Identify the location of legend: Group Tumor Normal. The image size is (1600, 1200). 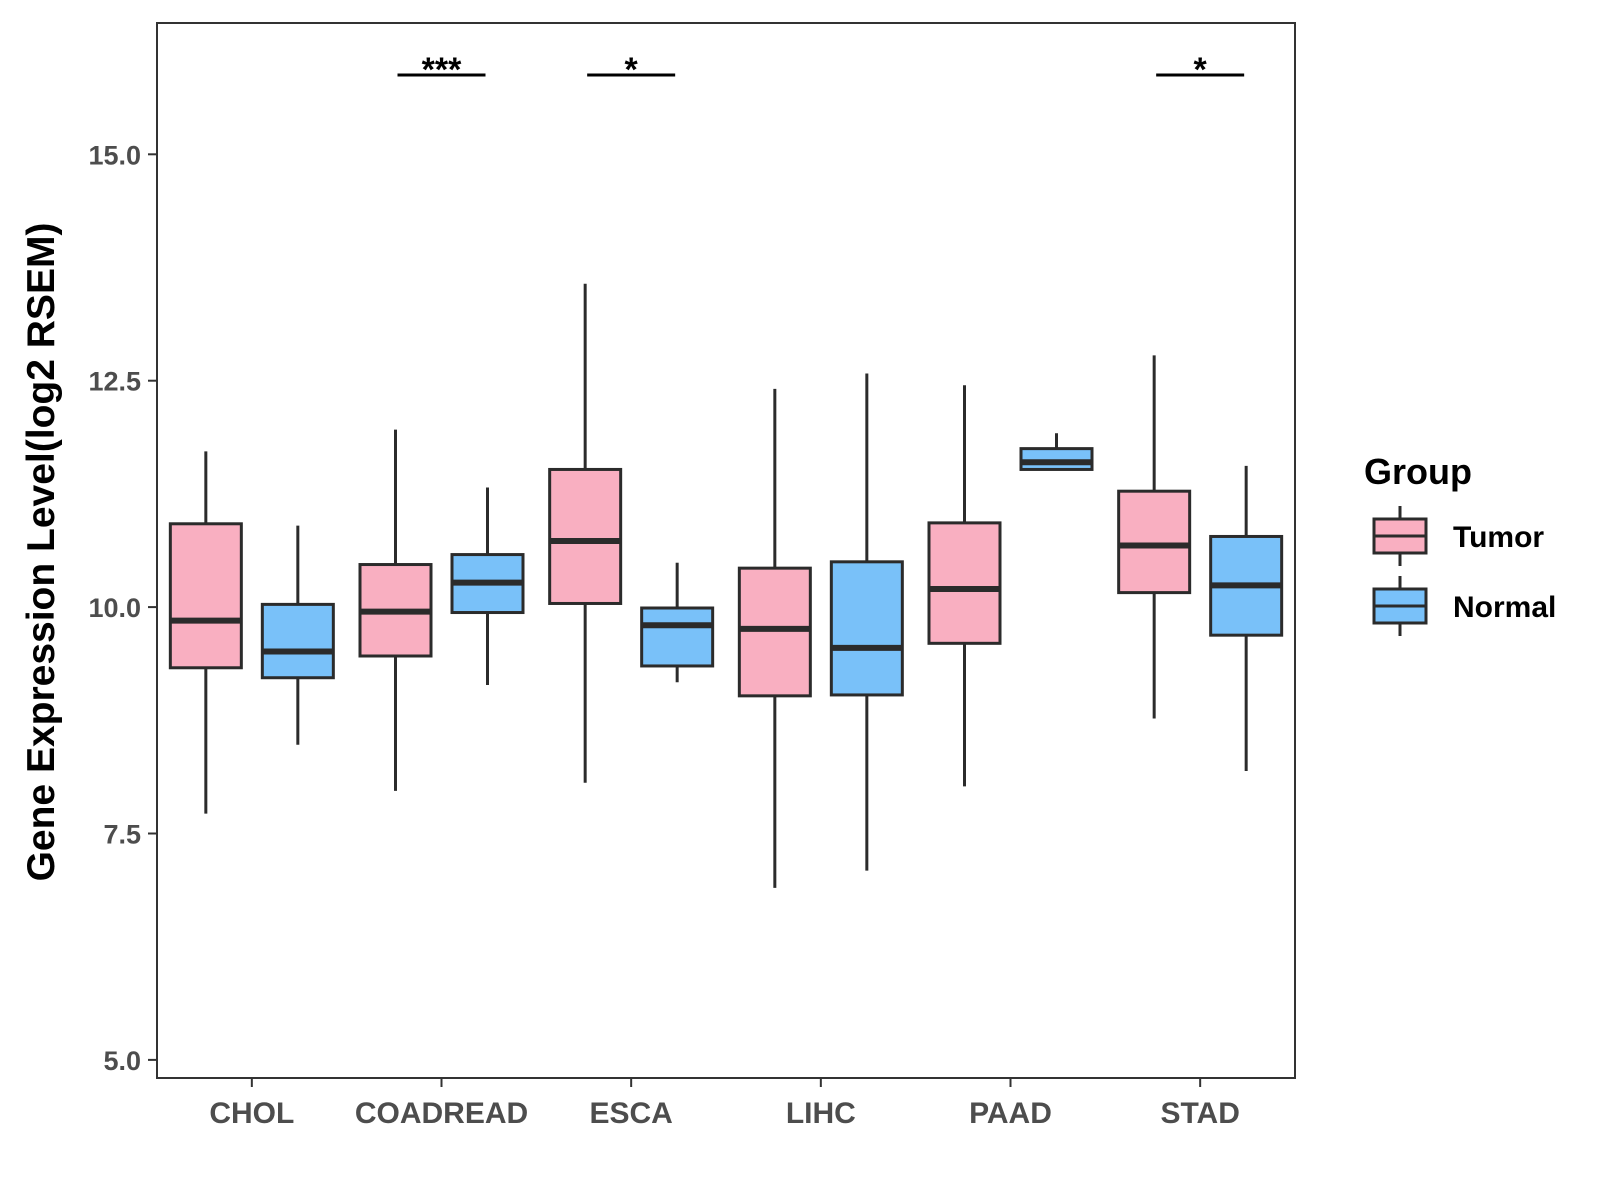
(1460, 543).